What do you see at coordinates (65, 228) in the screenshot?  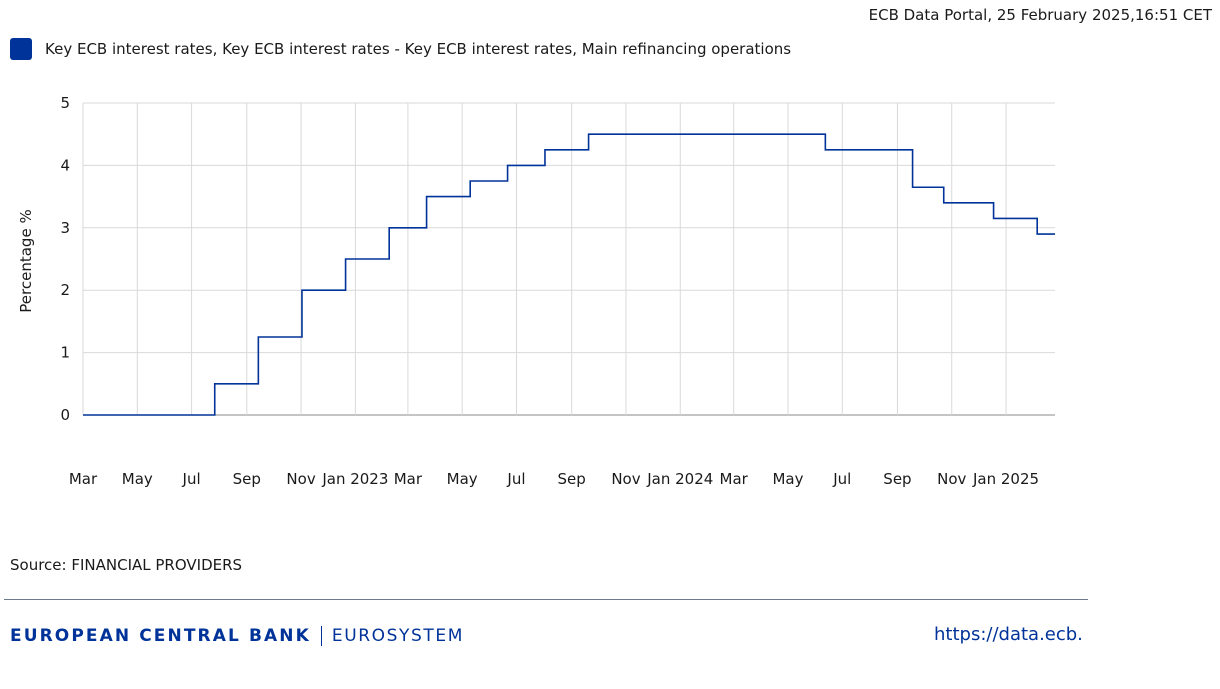 I see `y-tick-label: 3` at bounding box center [65, 228].